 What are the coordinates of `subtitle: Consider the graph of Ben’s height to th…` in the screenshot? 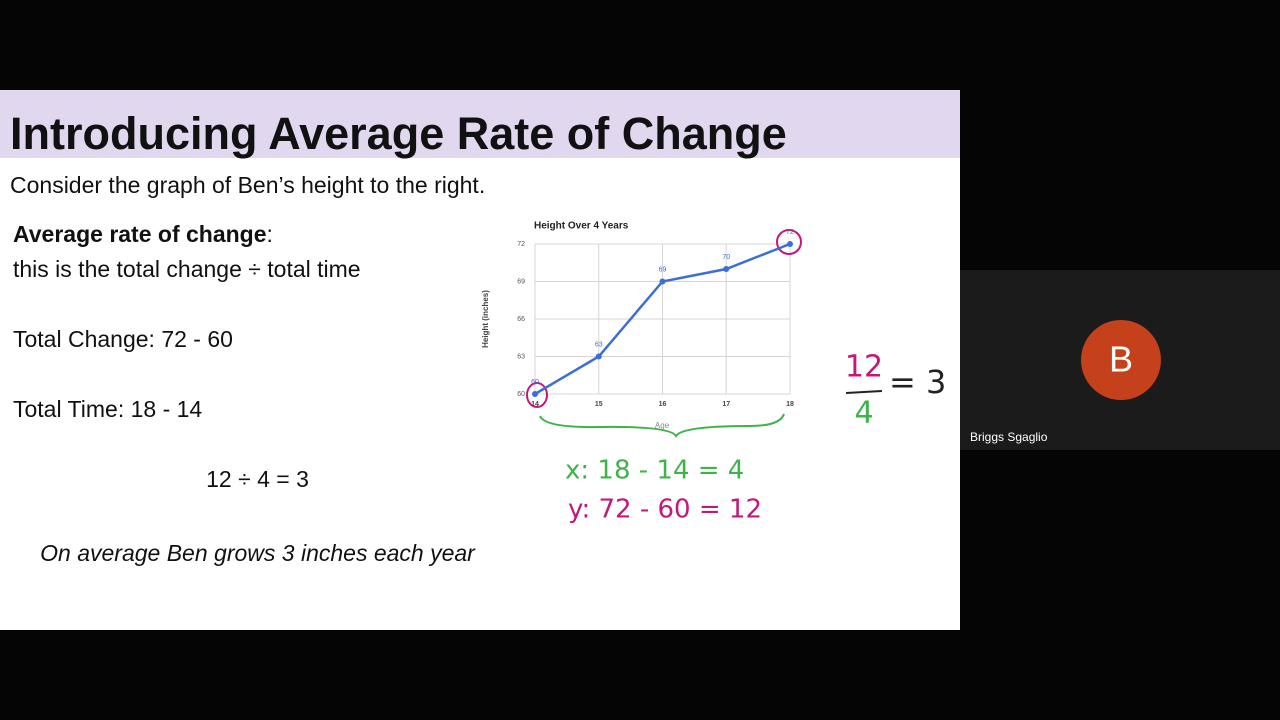 It's located at (248, 185).